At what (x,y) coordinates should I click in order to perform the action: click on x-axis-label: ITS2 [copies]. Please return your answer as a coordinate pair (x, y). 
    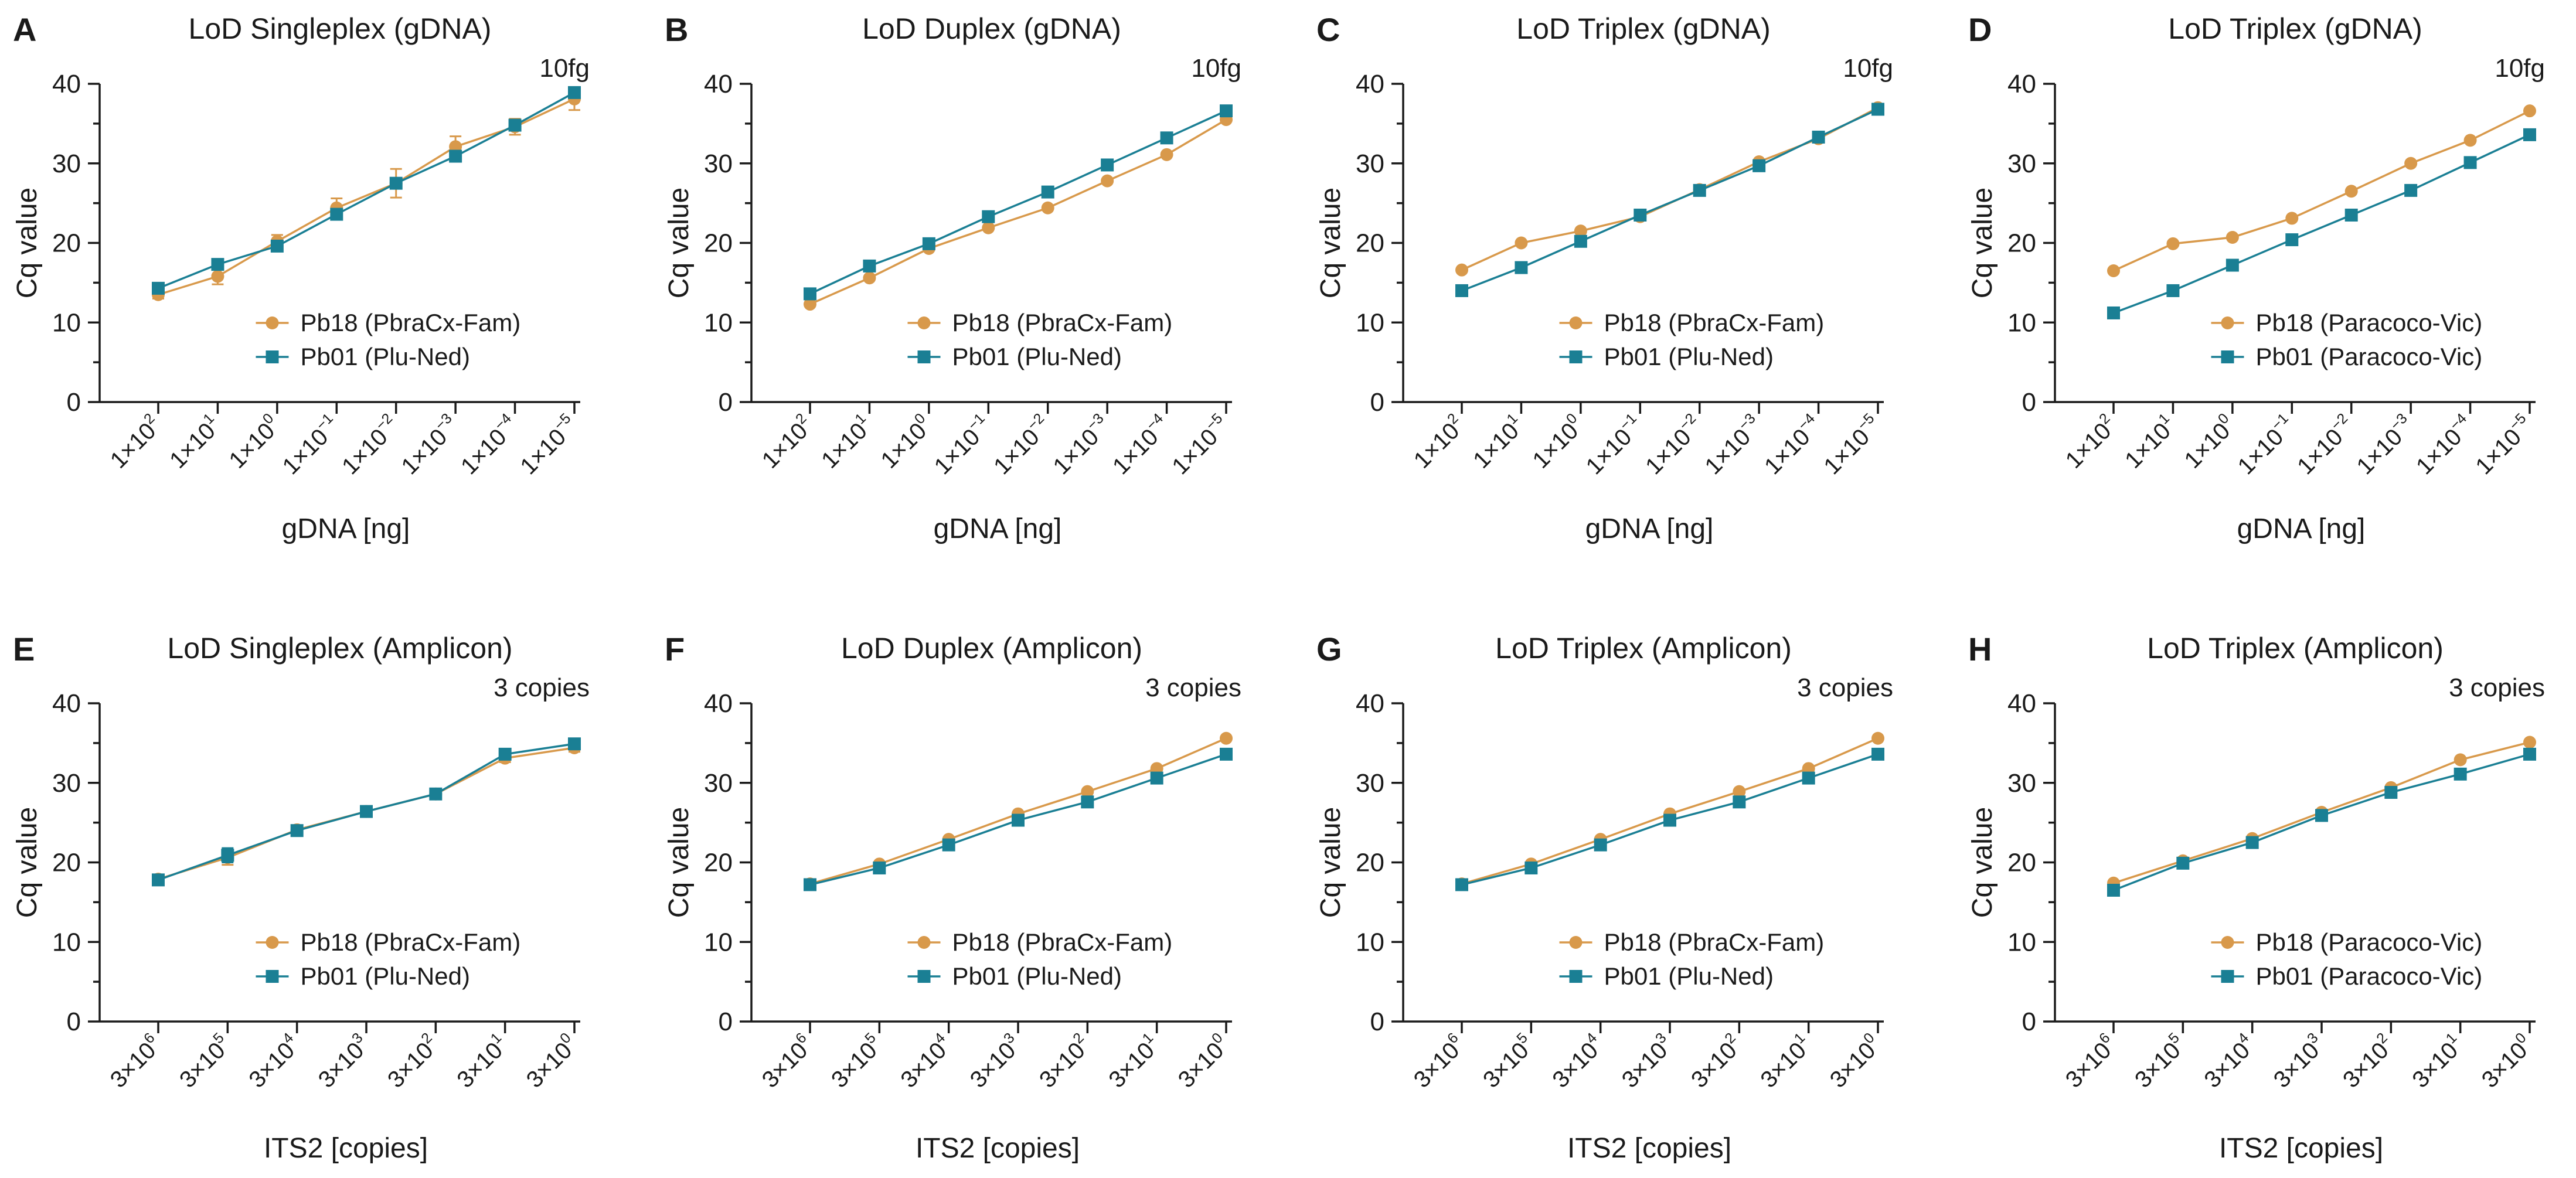
    Looking at the image, I should click on (1649, 1148).